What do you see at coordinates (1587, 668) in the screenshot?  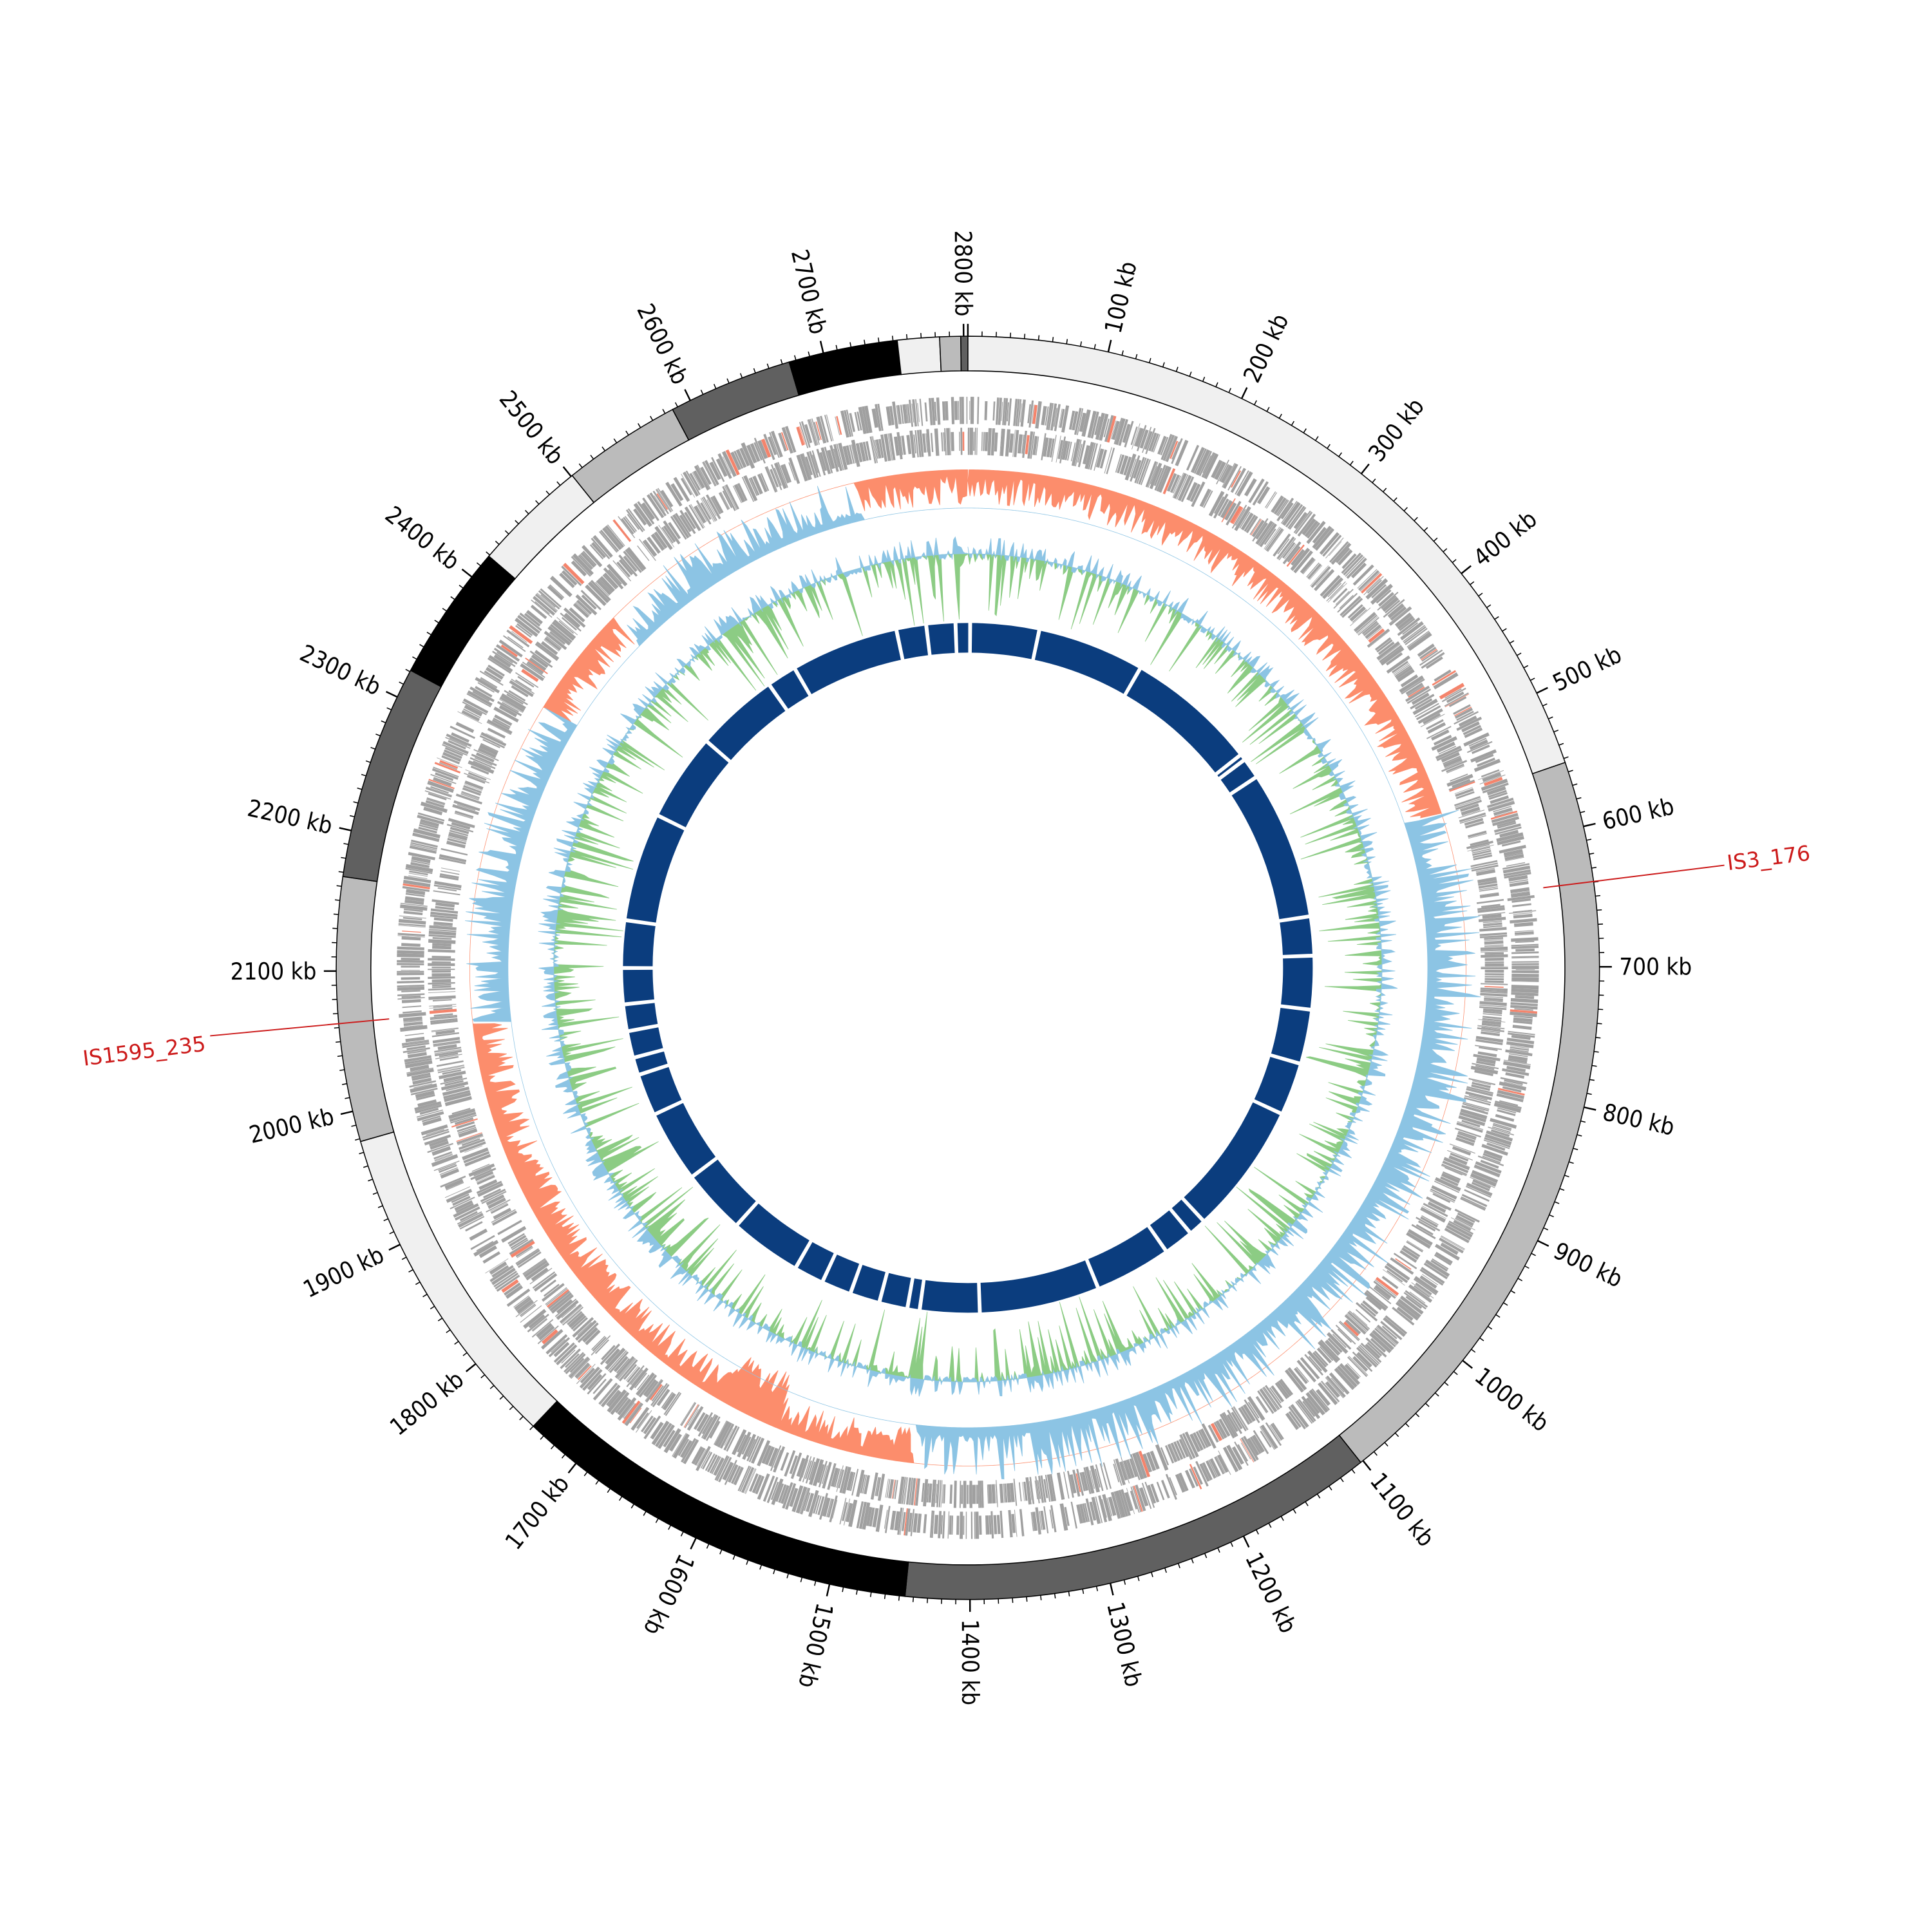 I see `tick-label: 500 kb` at bounding box center [1587, 668].